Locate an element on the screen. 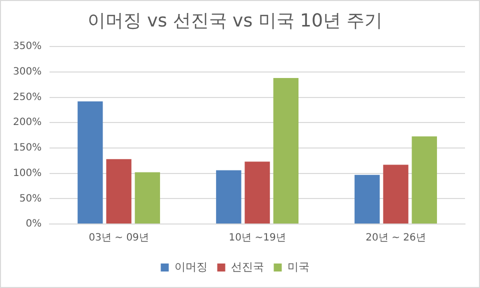 The image size is (480, 288). y-tick-label: 350% is located at coordinates (27, 46).